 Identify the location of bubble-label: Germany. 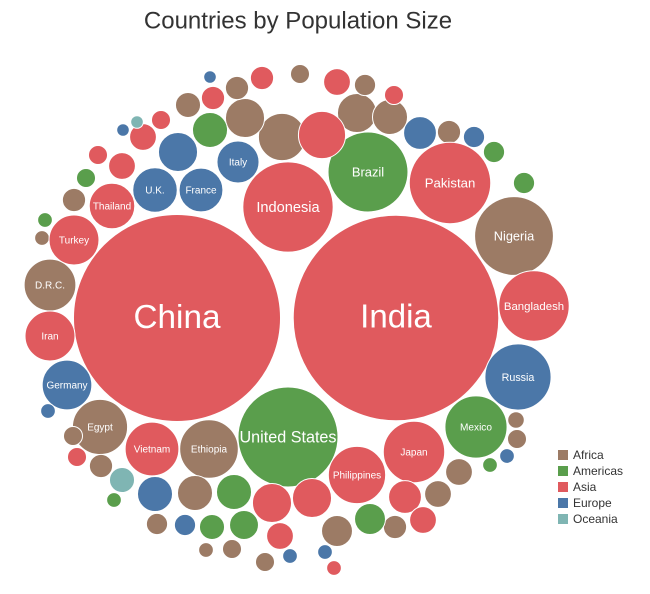
(66, 386).